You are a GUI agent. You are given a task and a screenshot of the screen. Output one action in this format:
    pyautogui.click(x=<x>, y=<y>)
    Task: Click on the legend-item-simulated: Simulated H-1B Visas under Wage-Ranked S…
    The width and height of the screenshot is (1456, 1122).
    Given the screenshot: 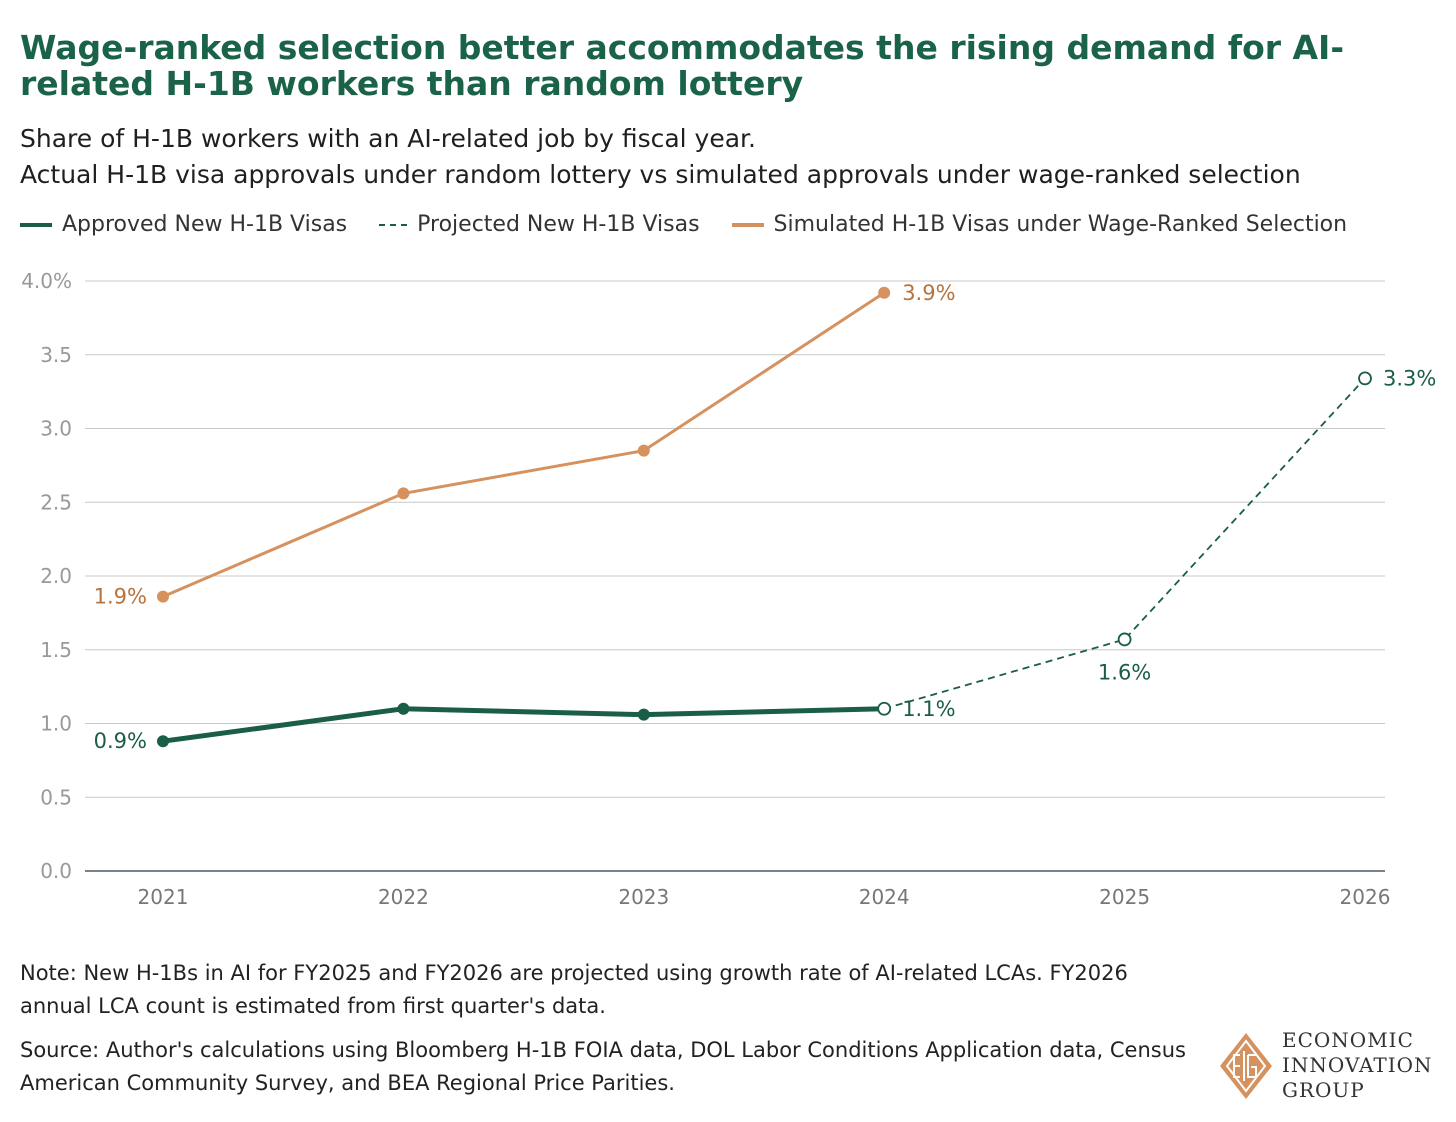 What is the action you would take?
    pyautogui.click(x=1039, y=224)
    